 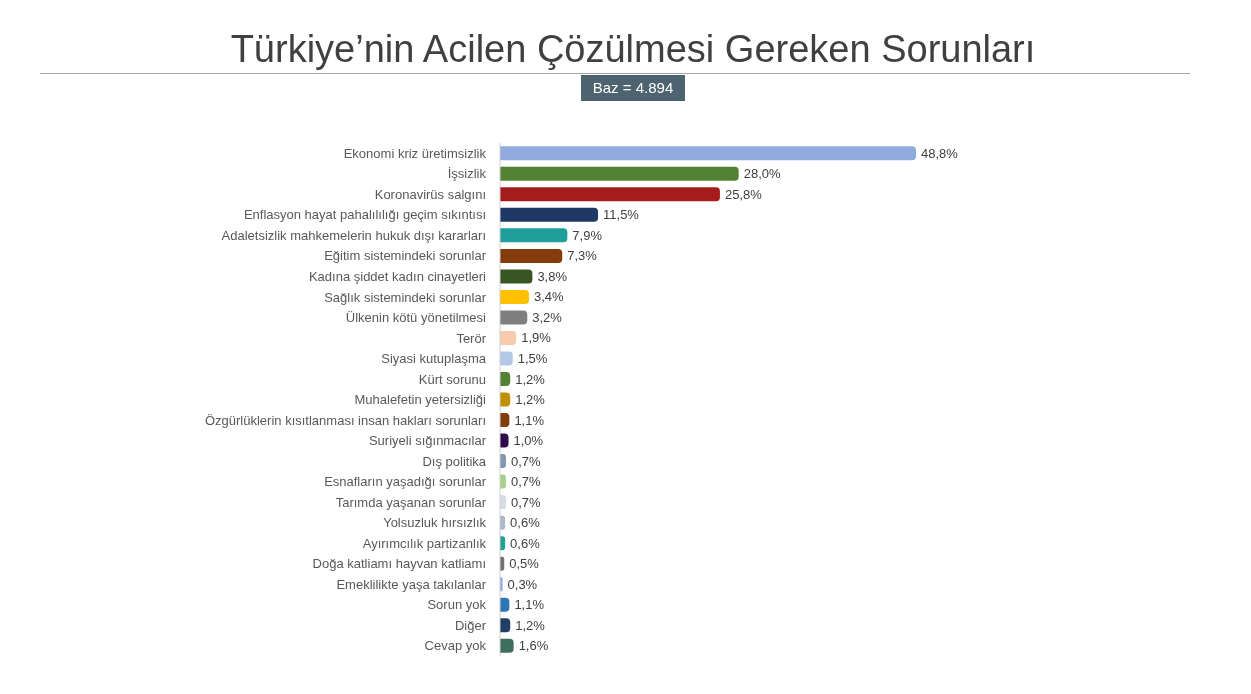 What do you see at coordinates (427, 441) in the screenshot?
I see `y-tick-label: Suriyeli sığınmacılar` at bounding box center [427, 441].